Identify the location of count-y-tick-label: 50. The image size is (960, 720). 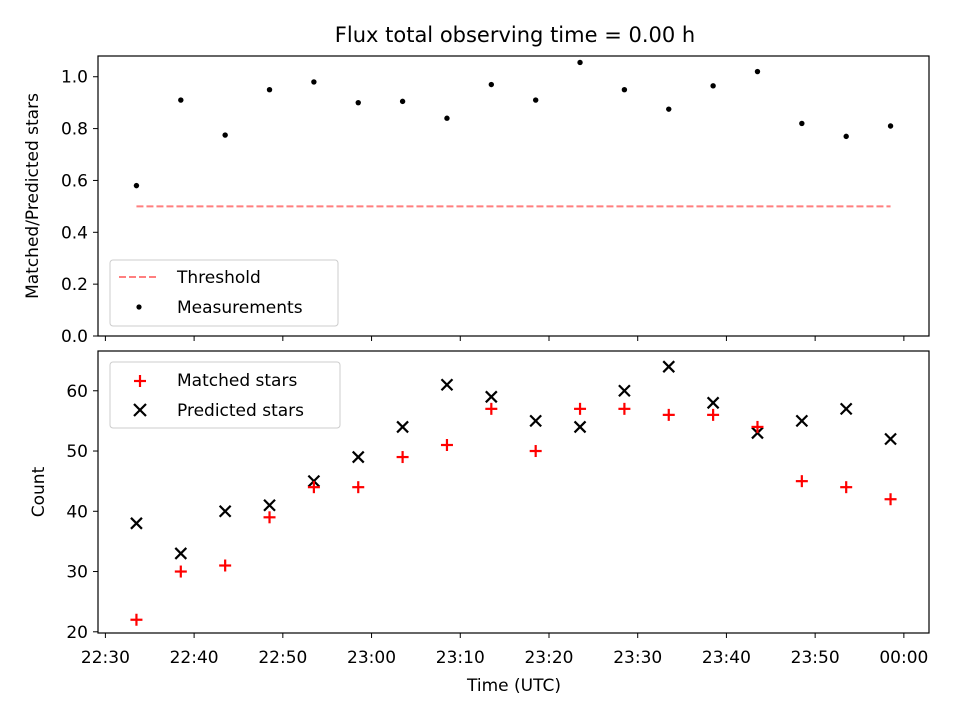
(77, 452).